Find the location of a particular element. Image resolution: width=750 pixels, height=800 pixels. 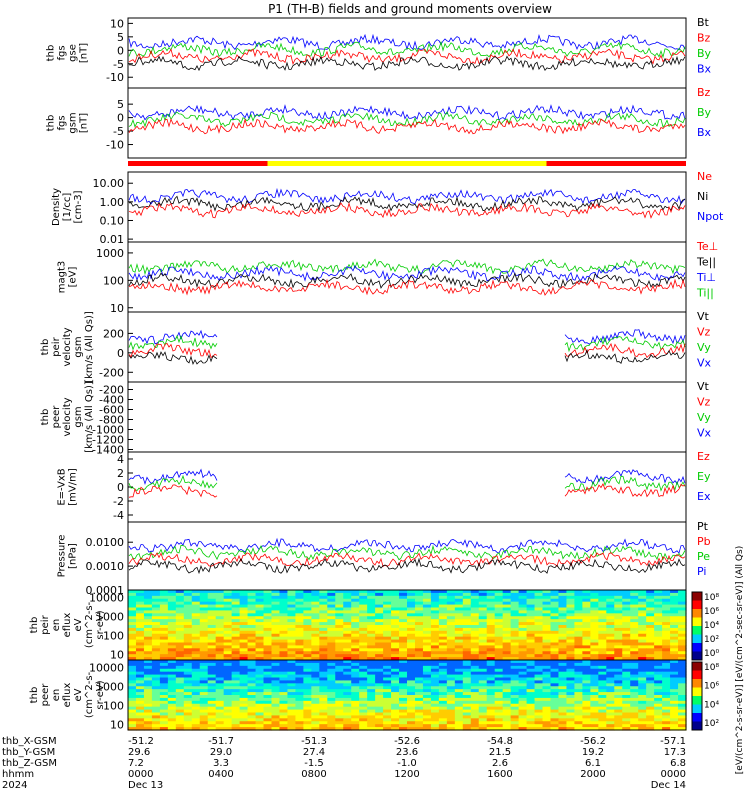

y-tick-label: 0.10 is located at coordinates (112, 220).